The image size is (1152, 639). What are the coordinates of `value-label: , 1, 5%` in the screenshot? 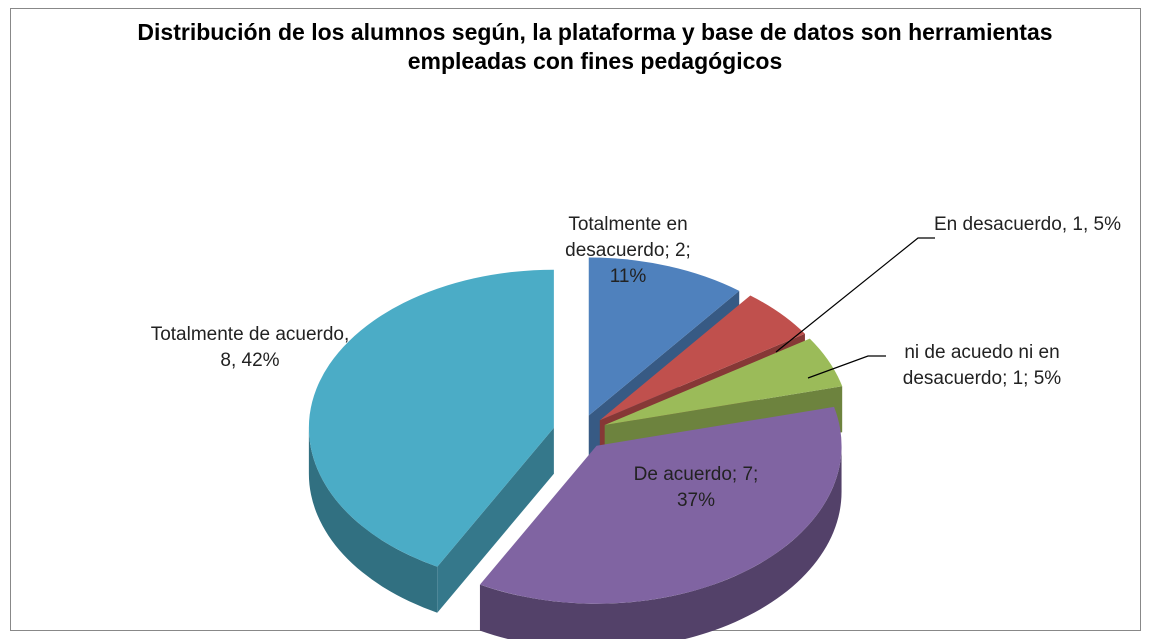 It's located at (1091, 224).